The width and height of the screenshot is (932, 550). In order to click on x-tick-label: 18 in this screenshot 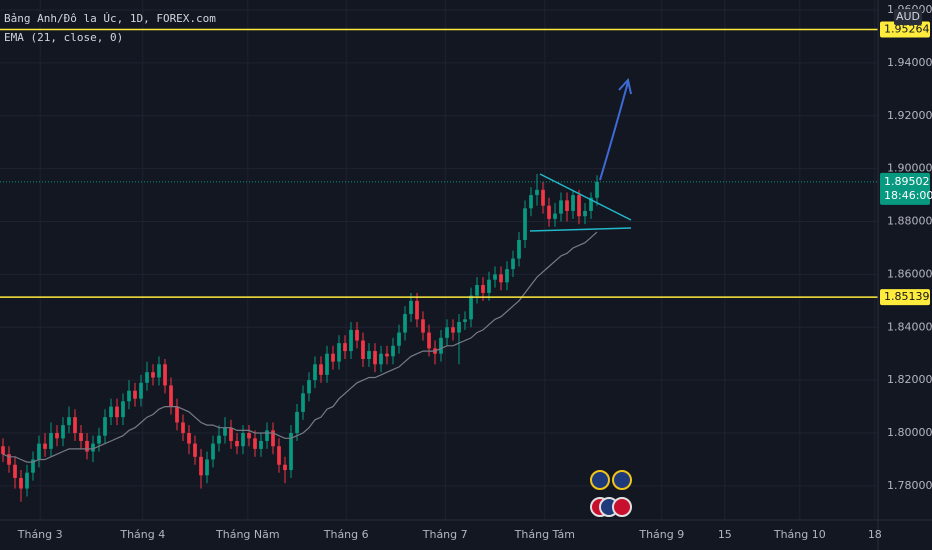, I will do `click(875, 534)`.